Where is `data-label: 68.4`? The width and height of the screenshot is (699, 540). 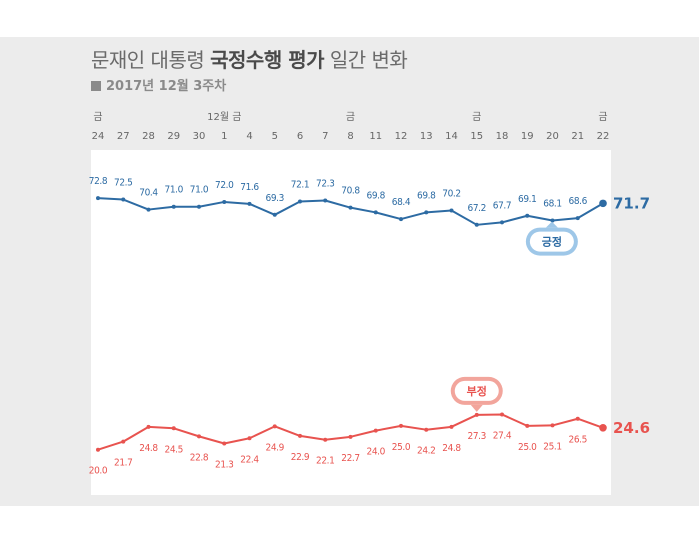 data-label: 68.4 is located at coordinates (401, 202).